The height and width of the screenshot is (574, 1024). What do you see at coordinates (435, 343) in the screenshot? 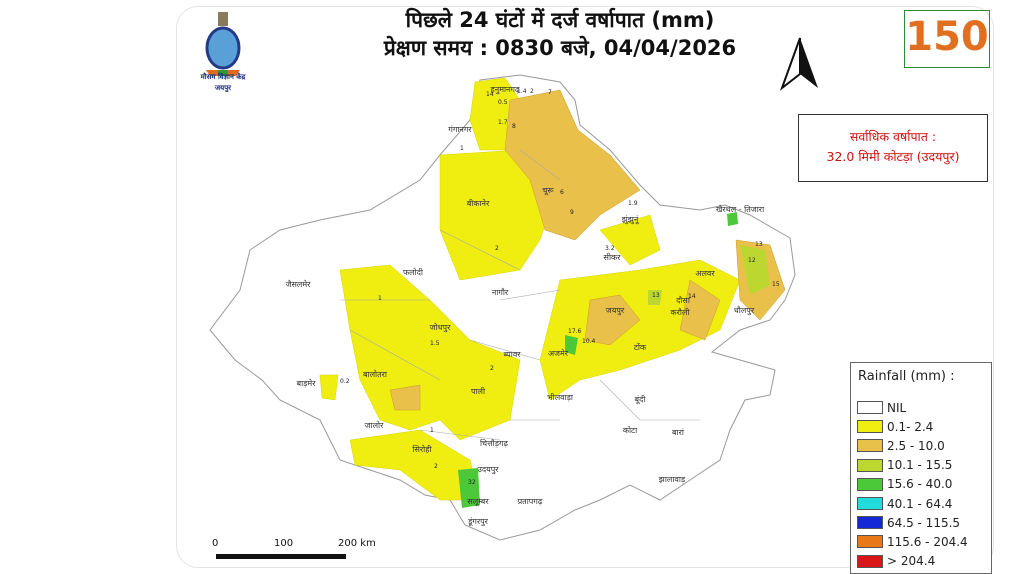
I see `station-rainfall-value: 1.5` at bounding box center [435, 343].